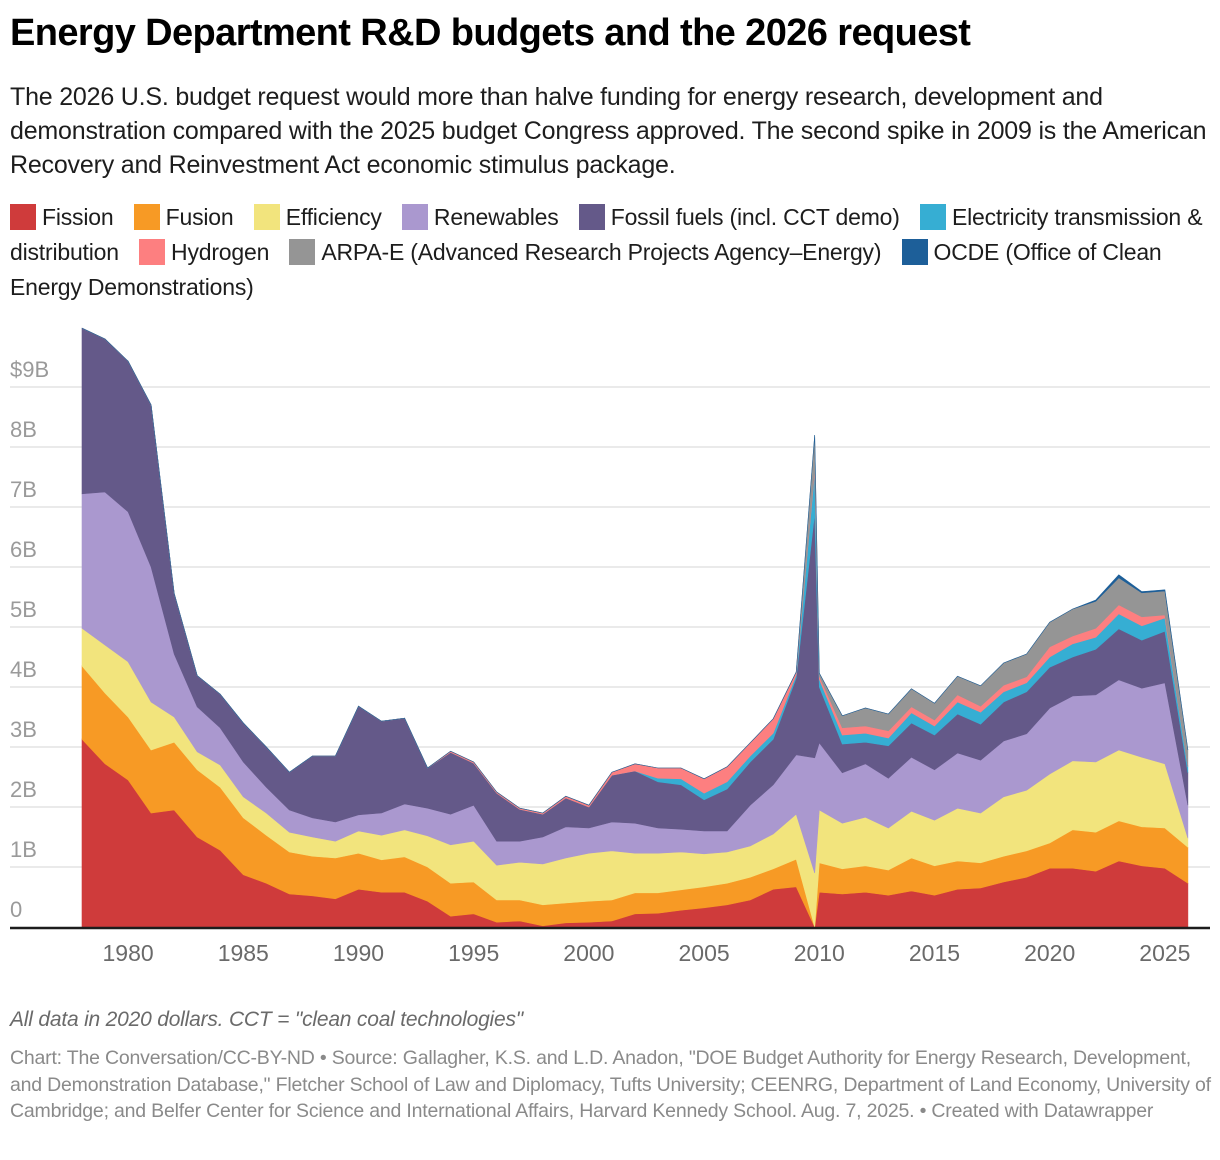 The width and height of the screenshot is (1220, 1160). I want to click on legend-item-electricity-transmission-distribution: Electricity transmission & distribution, so click(606, 234).